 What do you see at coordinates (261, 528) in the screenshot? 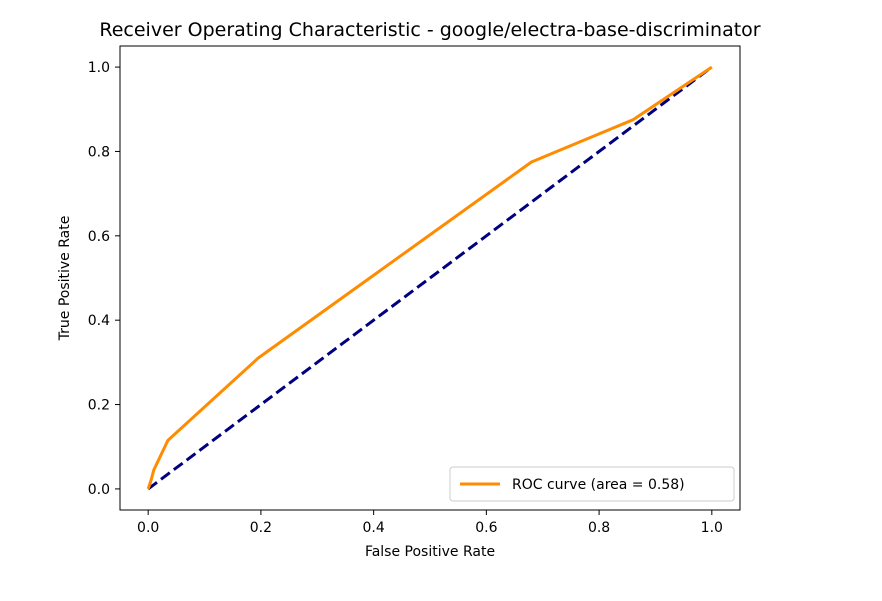
I see `x-tick-label: 0.2` at bounding box center [261, 528].